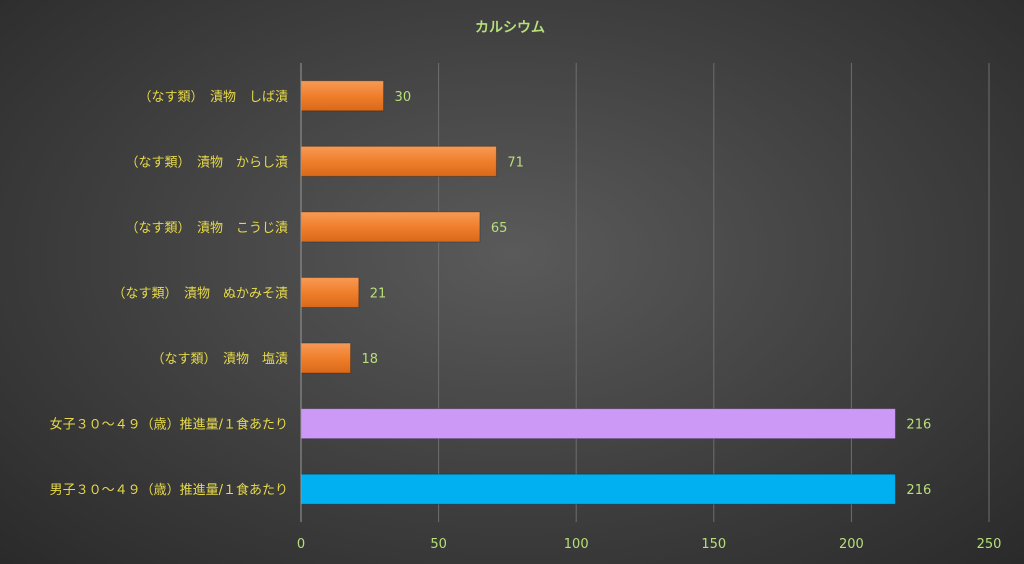 This screenshot has height=564, width=1024. I want to click on value-label: 65, so click(499, 228).